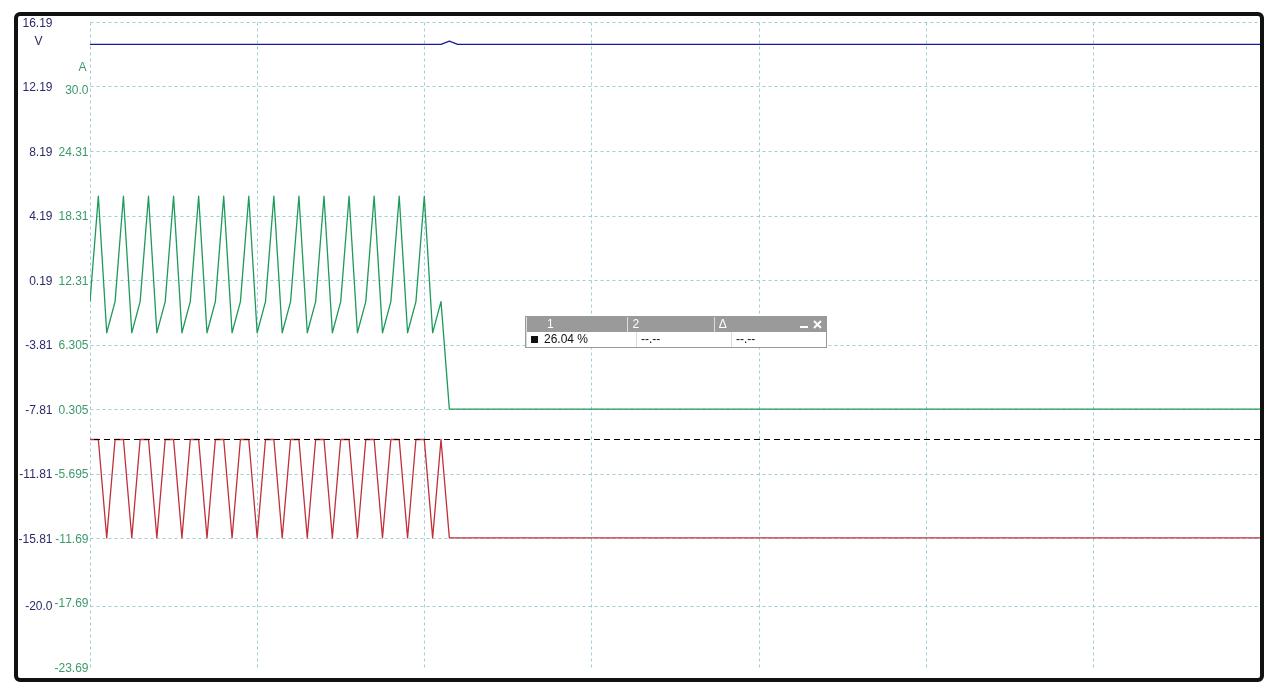  Describe the element at coordinates (566, 339) in the screenshot. I see `annotation: 26.04 %` at that location.